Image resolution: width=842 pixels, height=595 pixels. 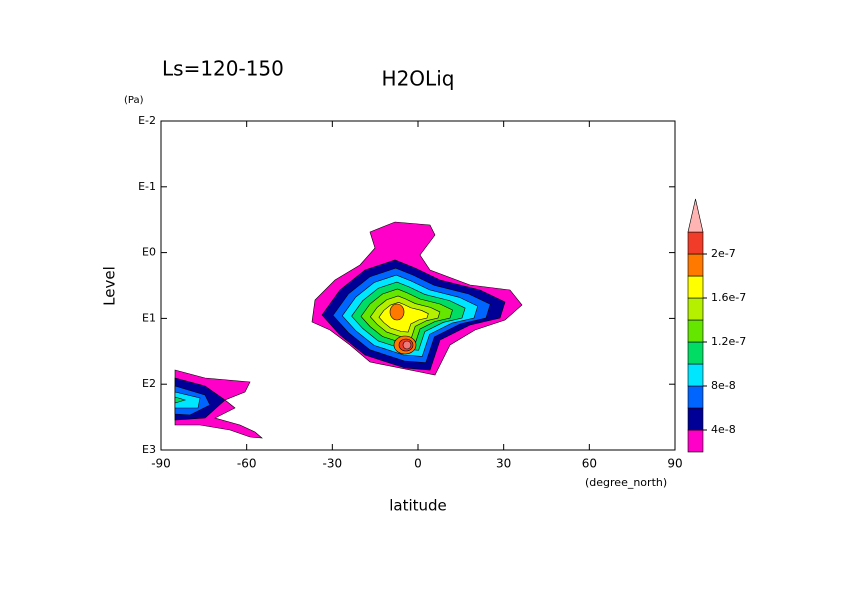 I want to click on x-label: latitude, so click(x=418, y=506).